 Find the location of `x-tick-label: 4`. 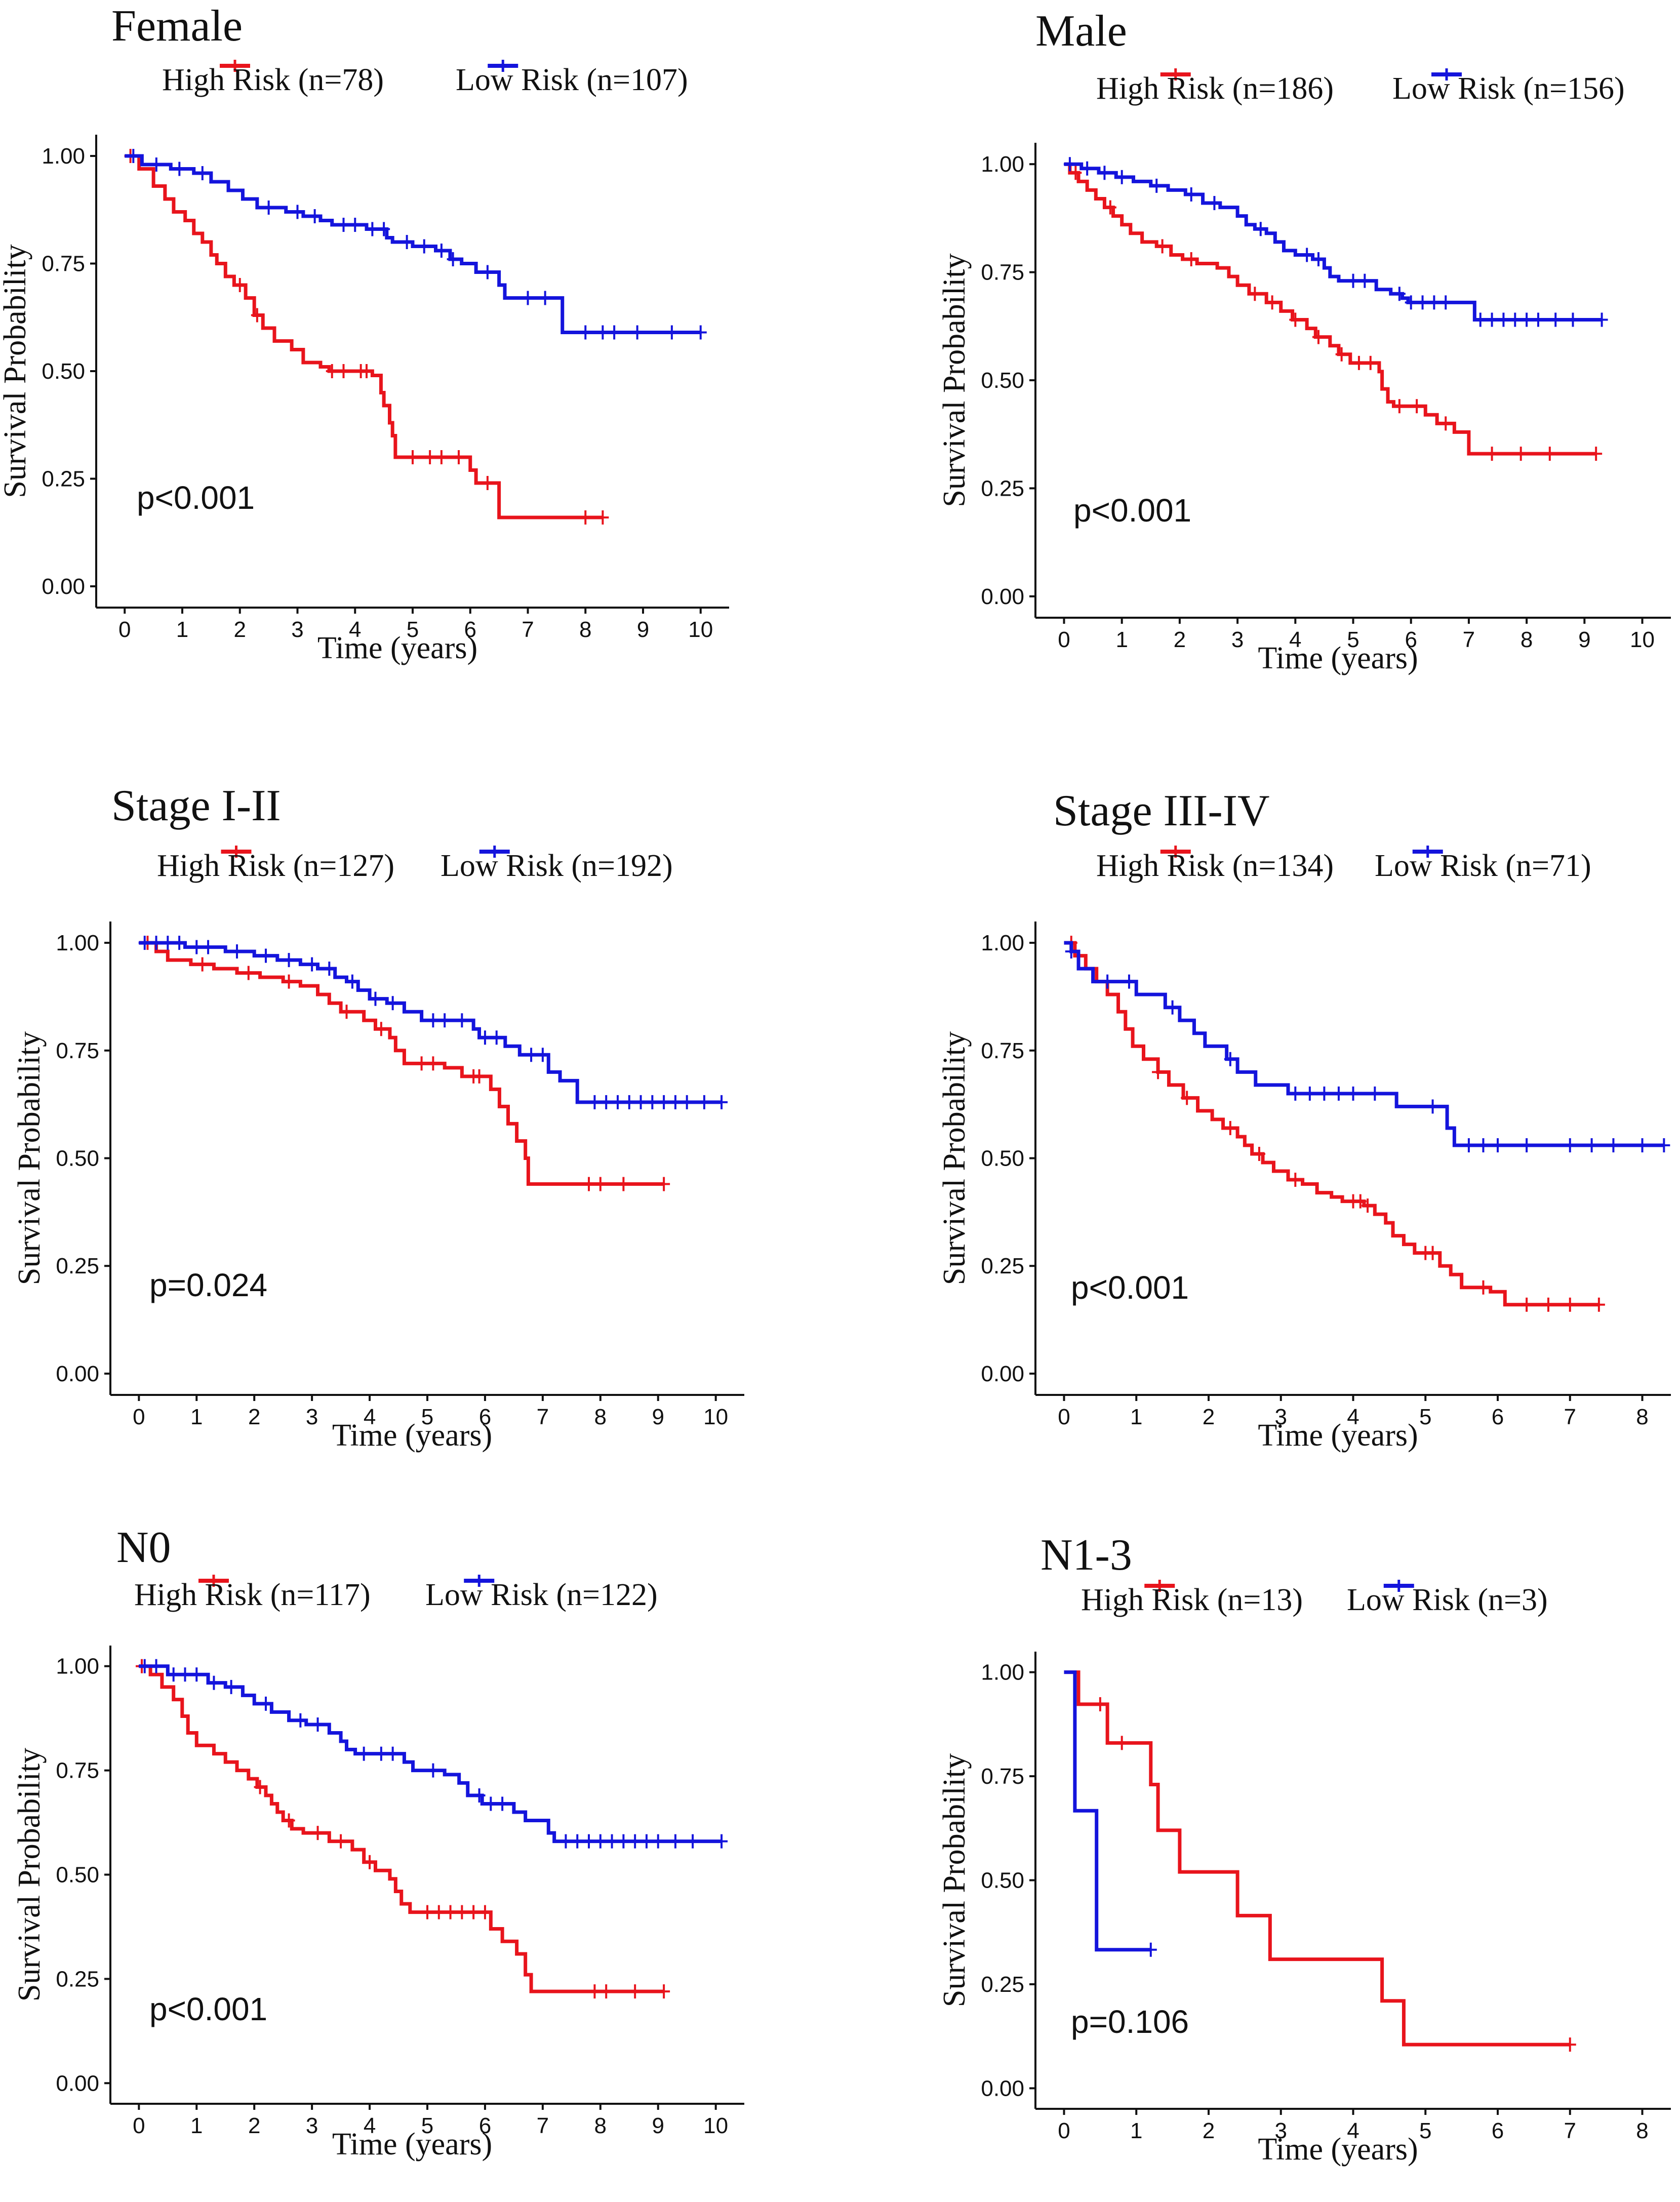

x-tick-label: 4 is located at coordinates (1295, 639).